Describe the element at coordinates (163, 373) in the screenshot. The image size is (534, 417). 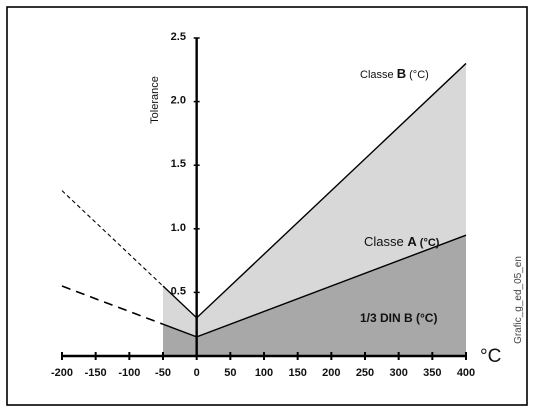
I see `x-tick-label-3: -50` at that location.